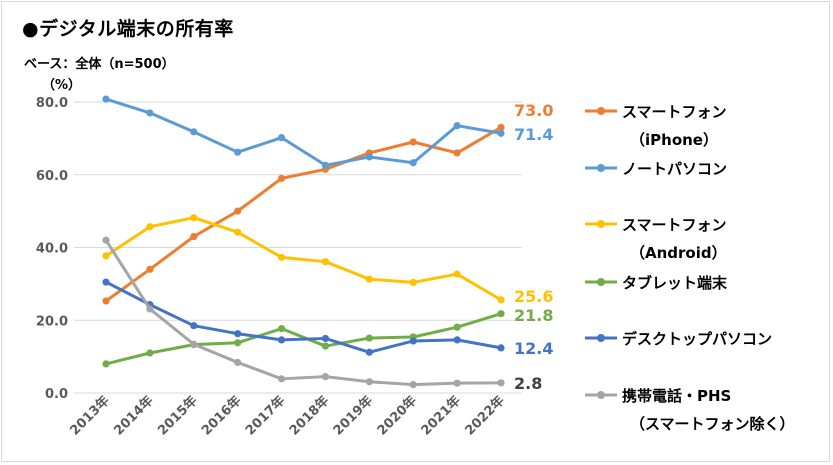 Image resolution: width=833 pixels, height=465 pixels. Describe the element at coordinates (533, 296) in the screenshot. I see `end-value-label: 25.6` at that location.